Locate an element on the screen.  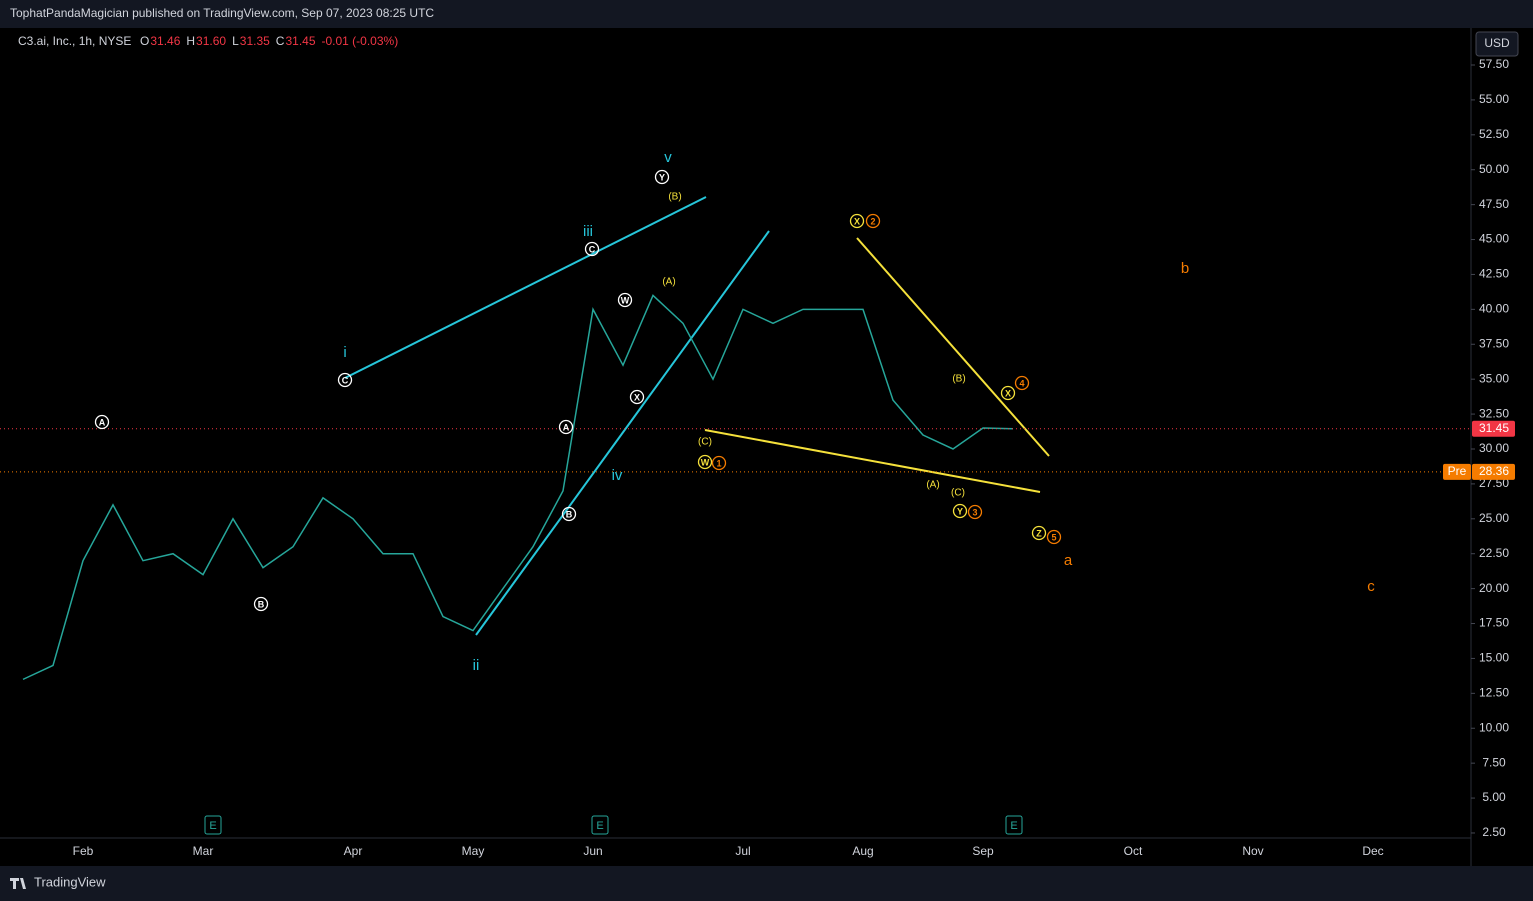
wave-circle-label: 4 is located at coordinates (1021, 383).